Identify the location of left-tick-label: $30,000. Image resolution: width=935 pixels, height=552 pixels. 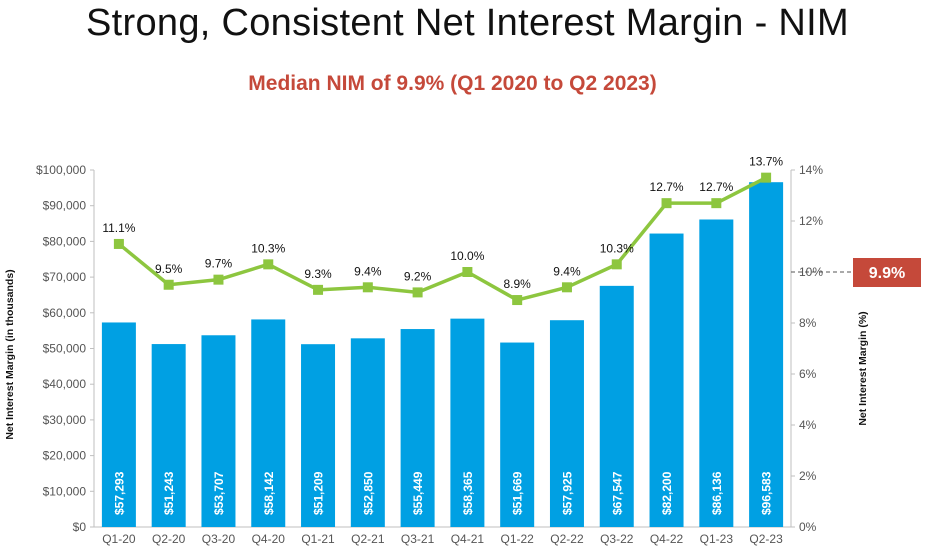
(65, 420).